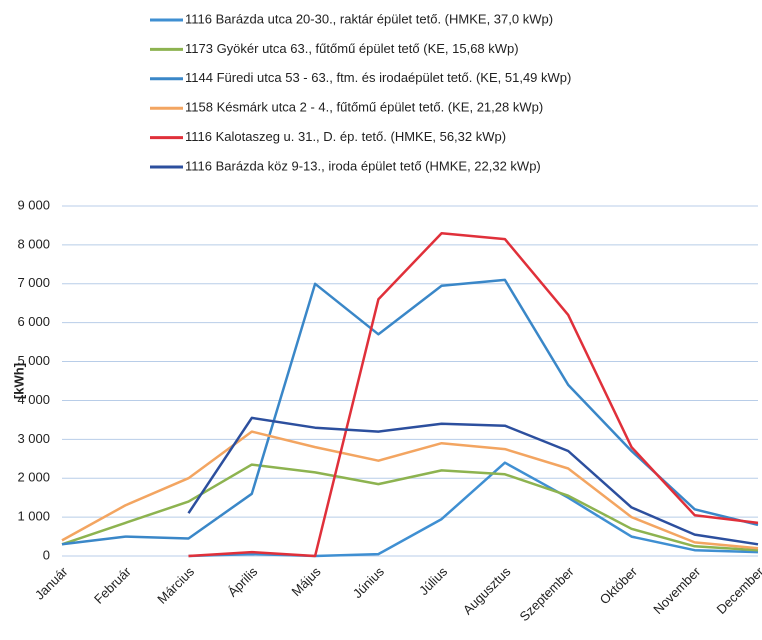 Image resolution: width=762 pixels, height=640 pixels. What do you see at coordinates (33, 516) in the screenshot?
I see `y-tick-label: 1 000` at bounding box center [33, 516].